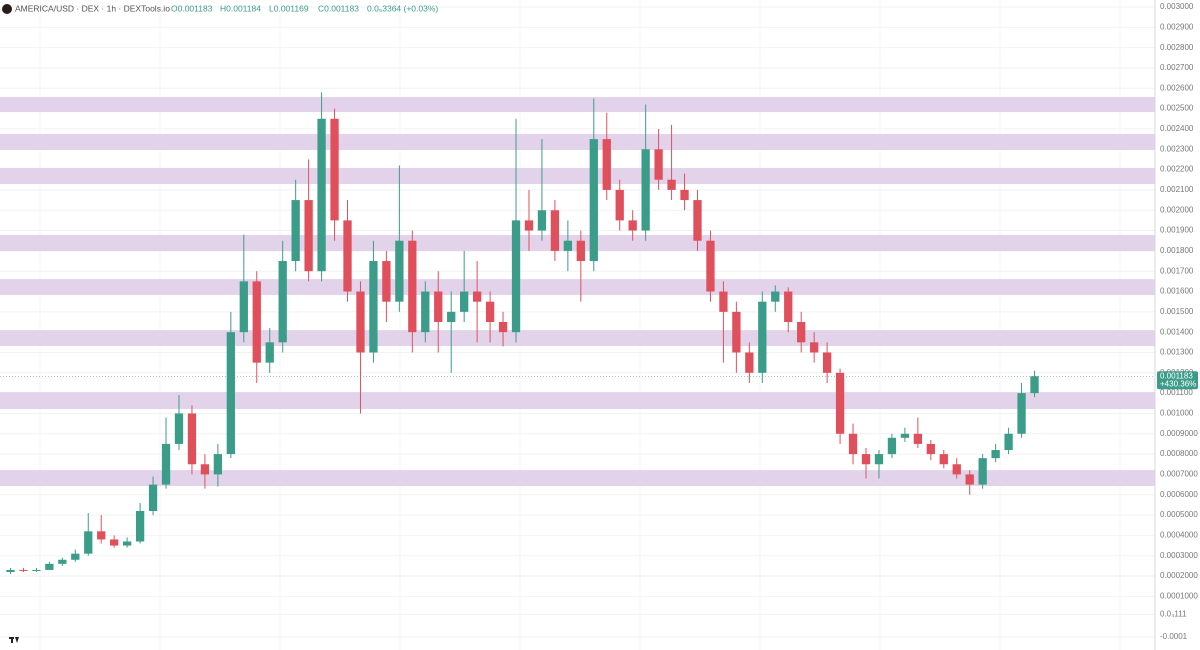  What do you see at coordinates (1179, 514) in the screenshot?
I see `y-tick-label: 0.0005000` at bounding box center [1179, 514].